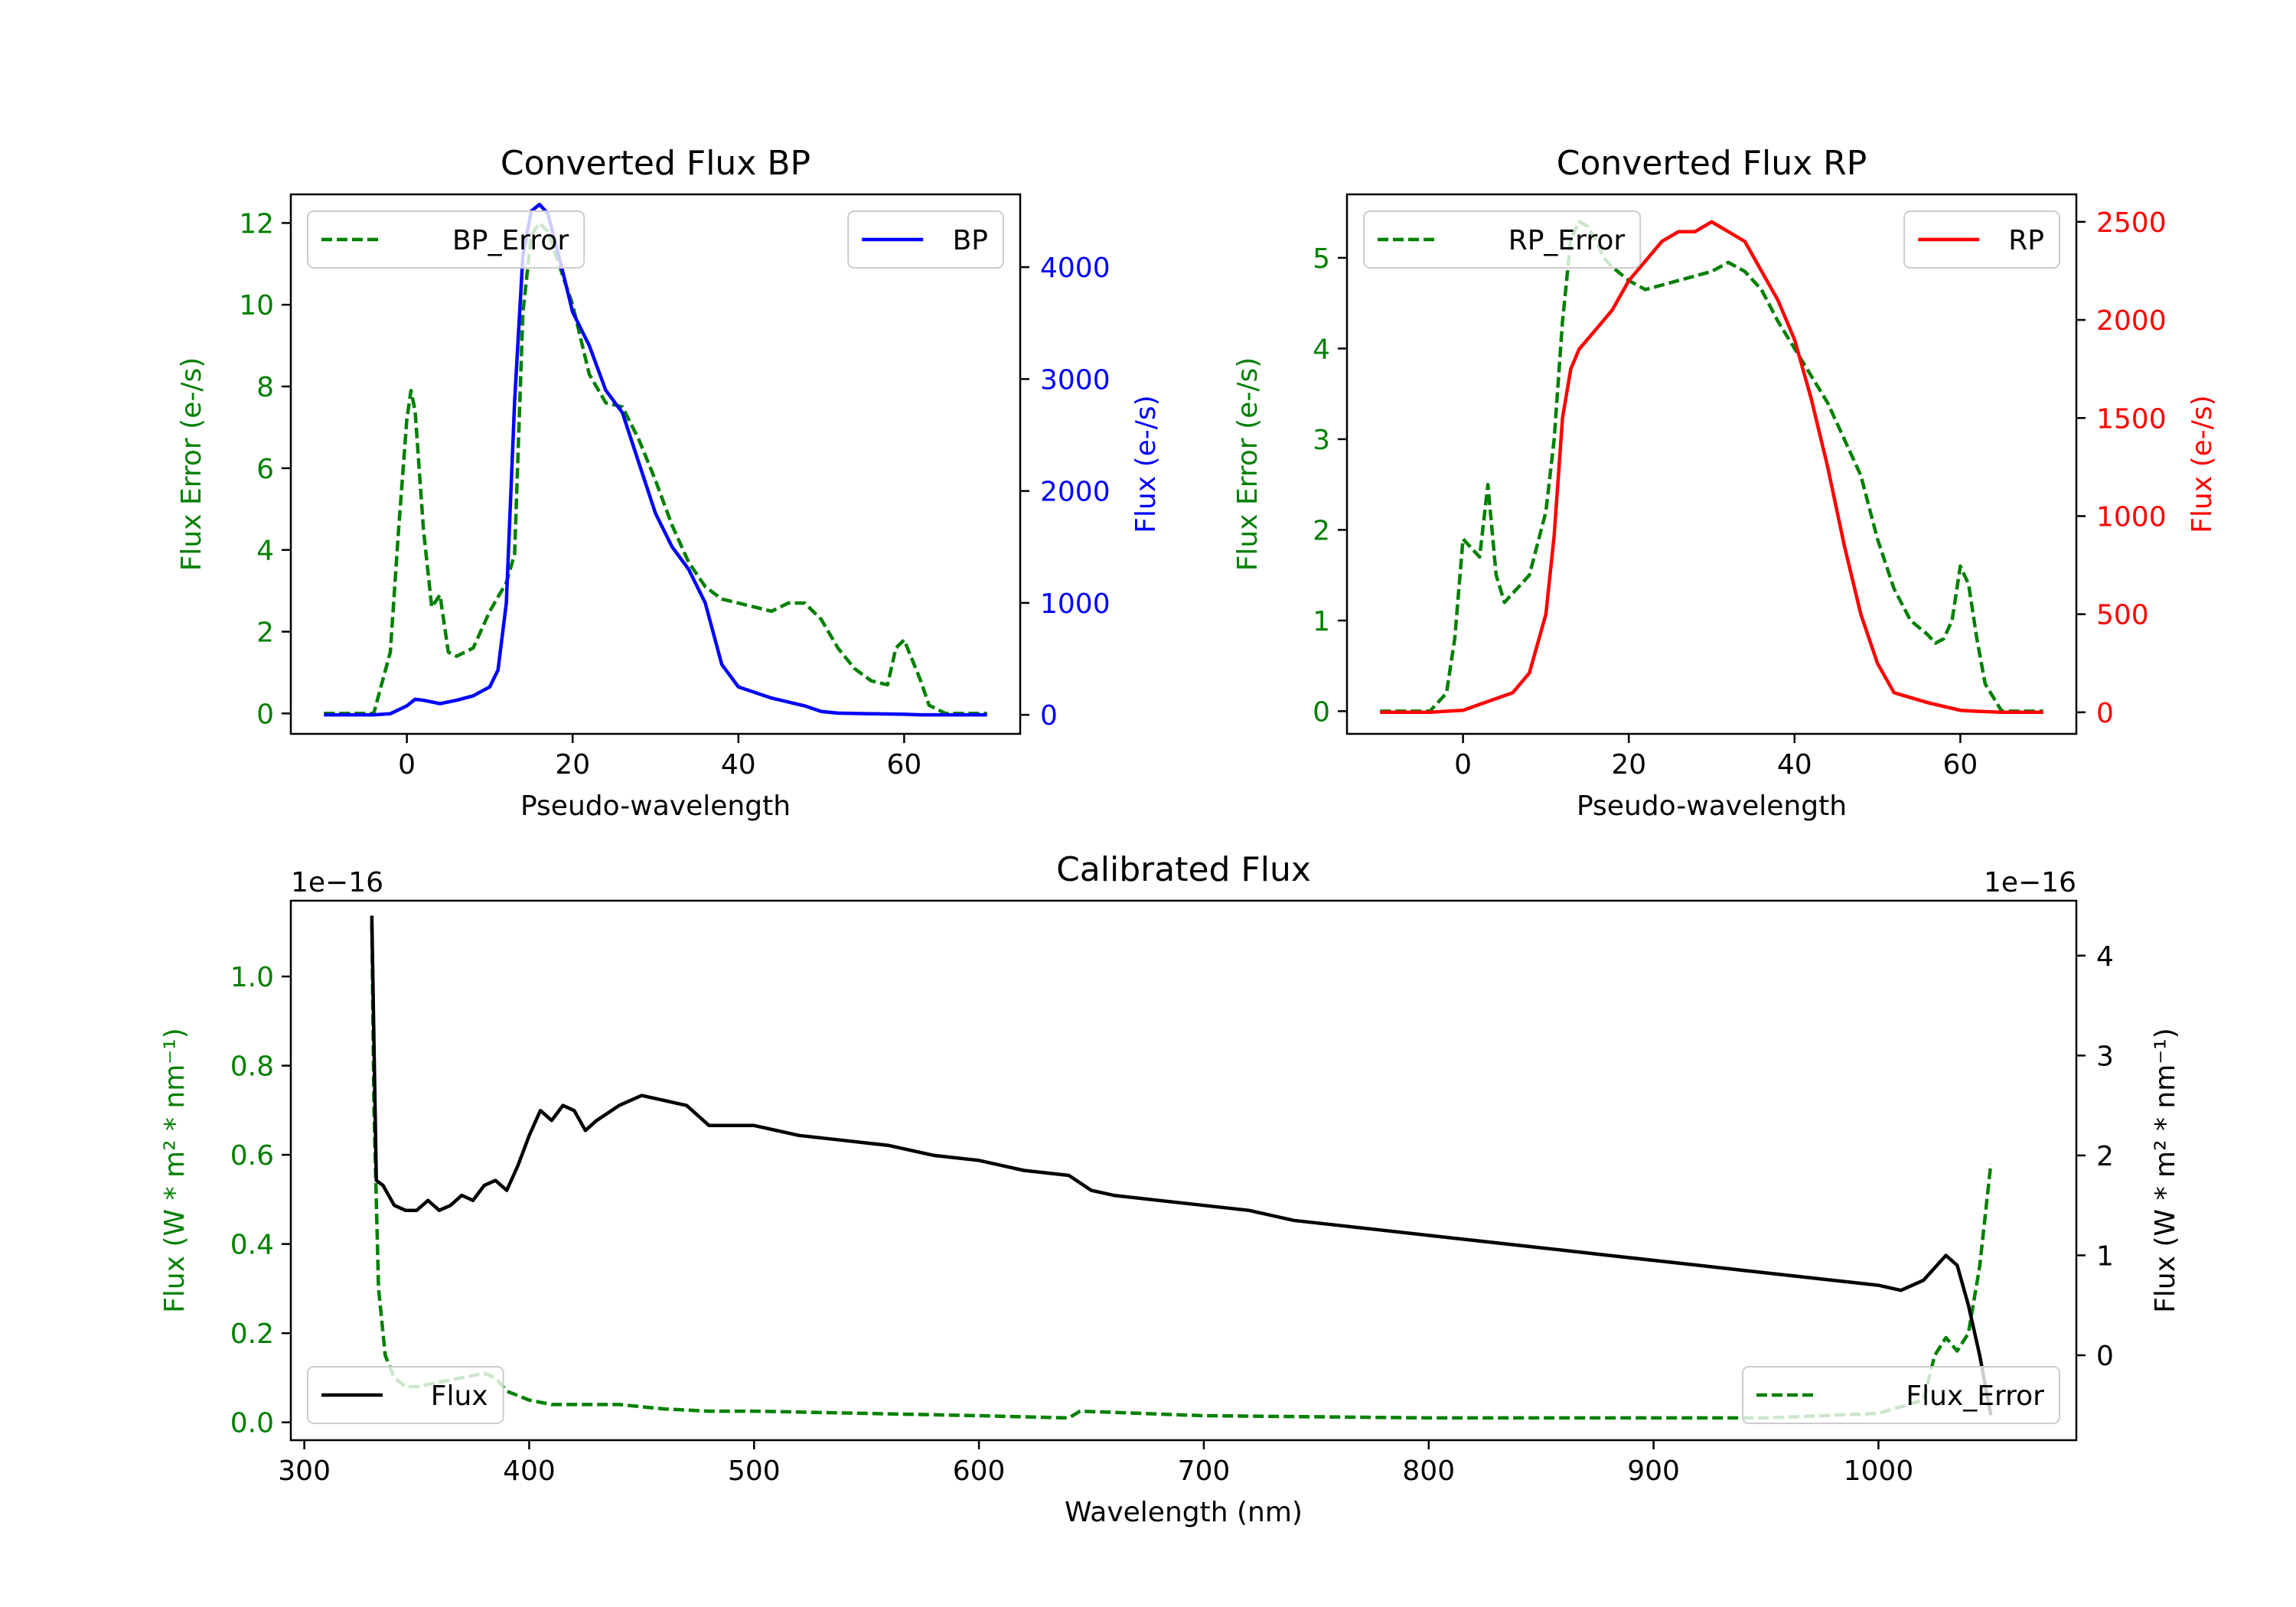 This screenshot has width=2296, height=1607. Describe the element at coordinates (256, 305) in the screenshot. I see `y-left-tick-label: 10` at that location.